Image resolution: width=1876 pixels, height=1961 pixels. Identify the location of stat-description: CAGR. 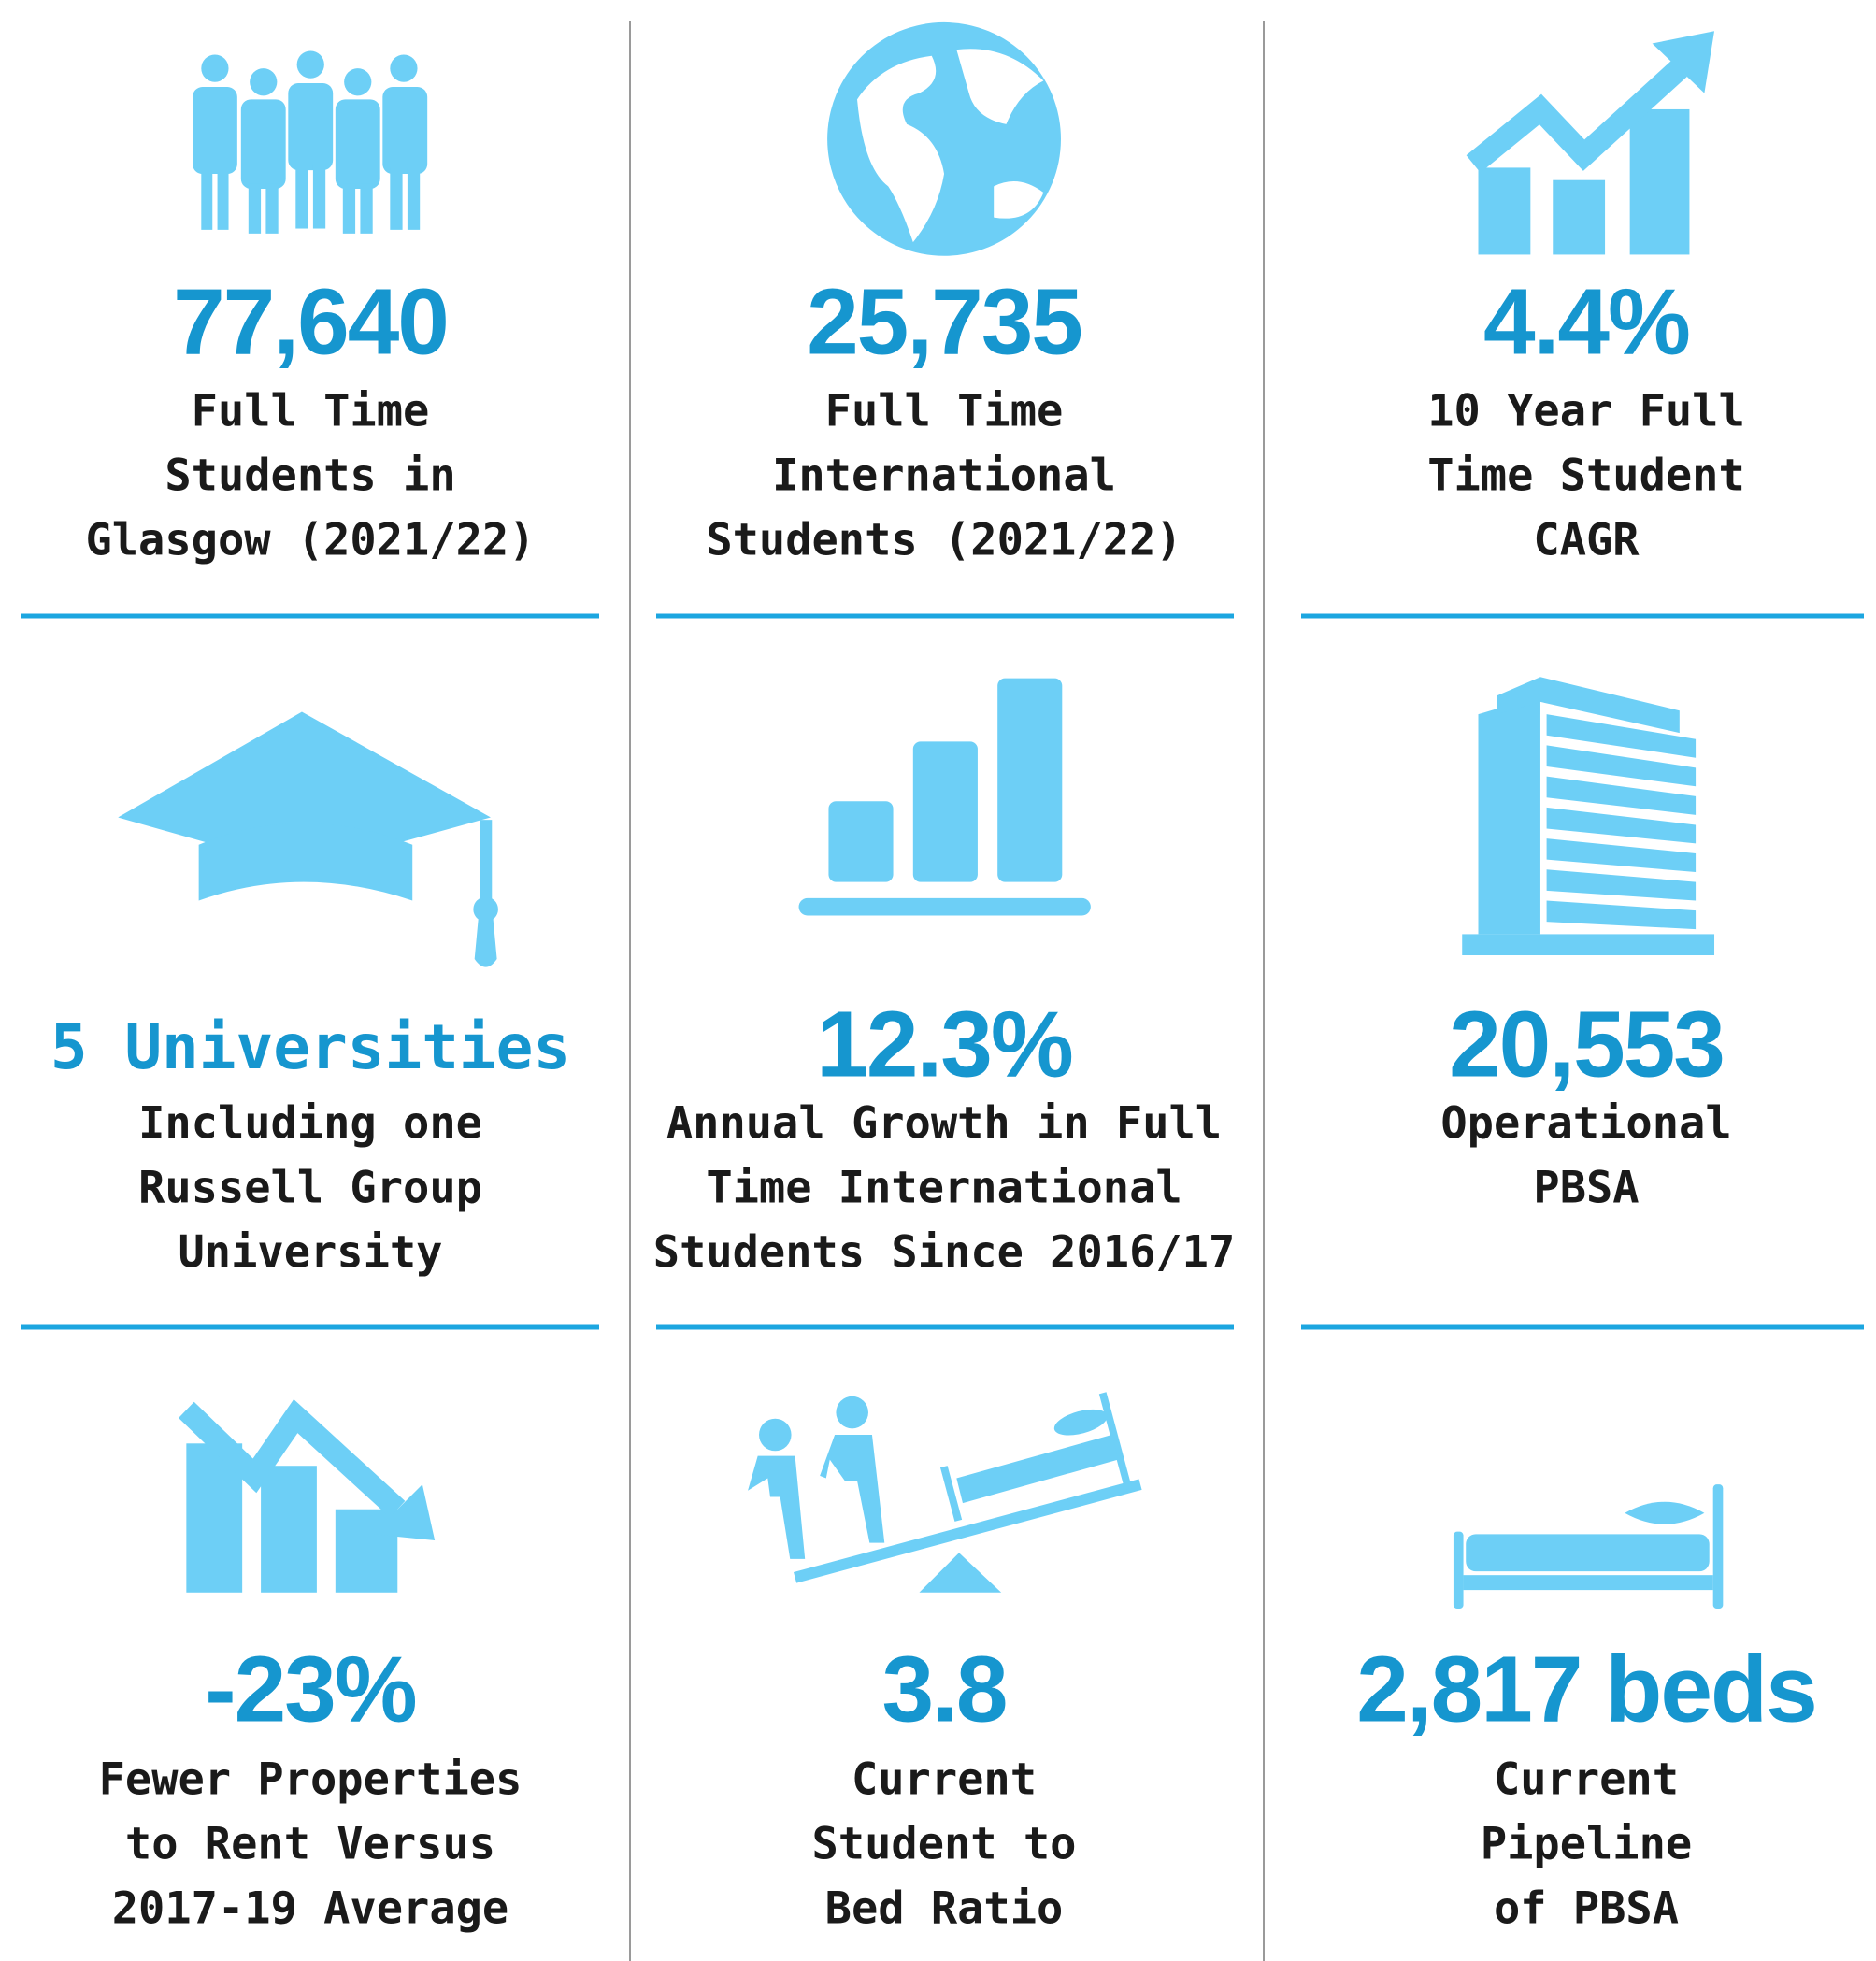
(1587, 540).